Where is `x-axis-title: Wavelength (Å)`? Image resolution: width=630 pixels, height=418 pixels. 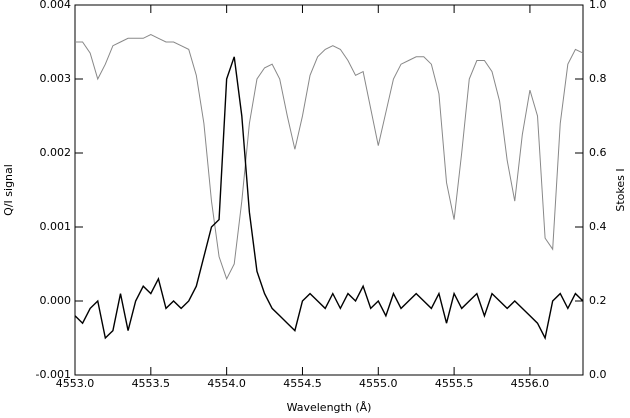
x-axis-title: Wavelength (Å) is located at coordinates (329, 407).